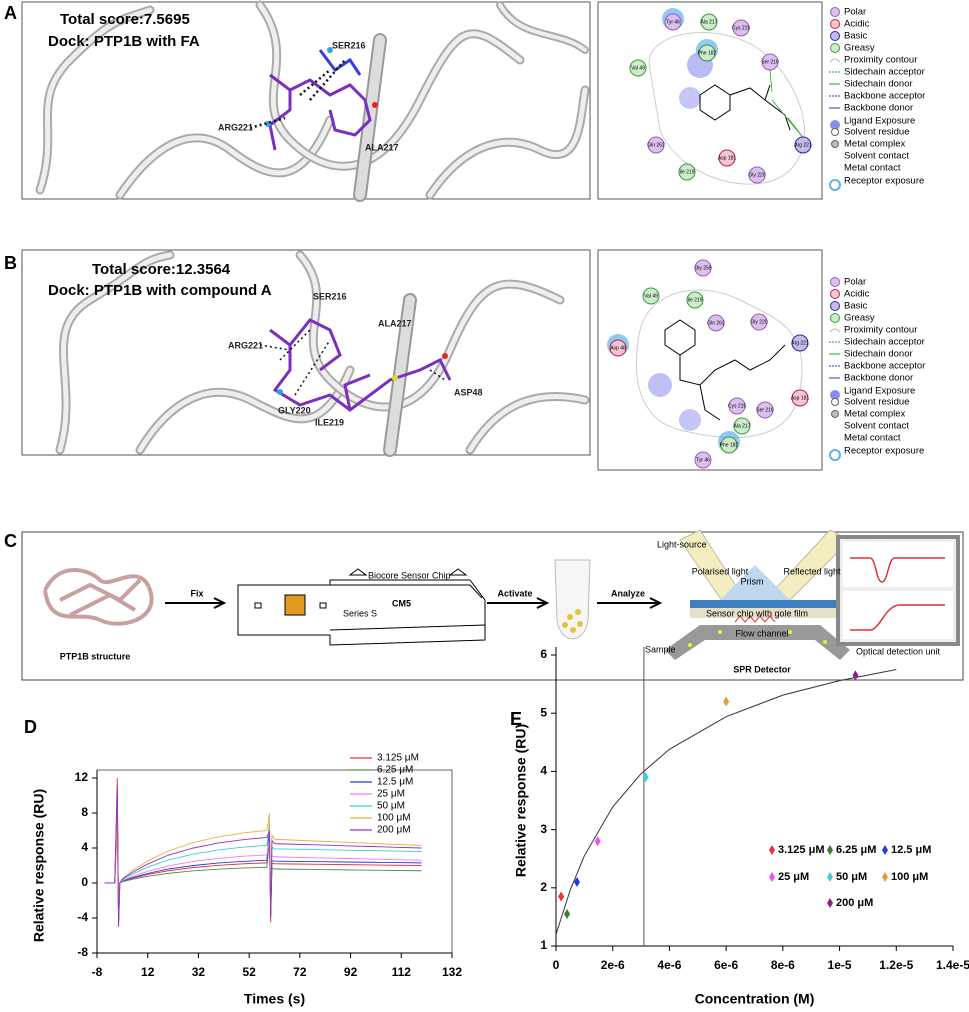  I want to click on legend-label: 3.125 μM, so click(801, 850).